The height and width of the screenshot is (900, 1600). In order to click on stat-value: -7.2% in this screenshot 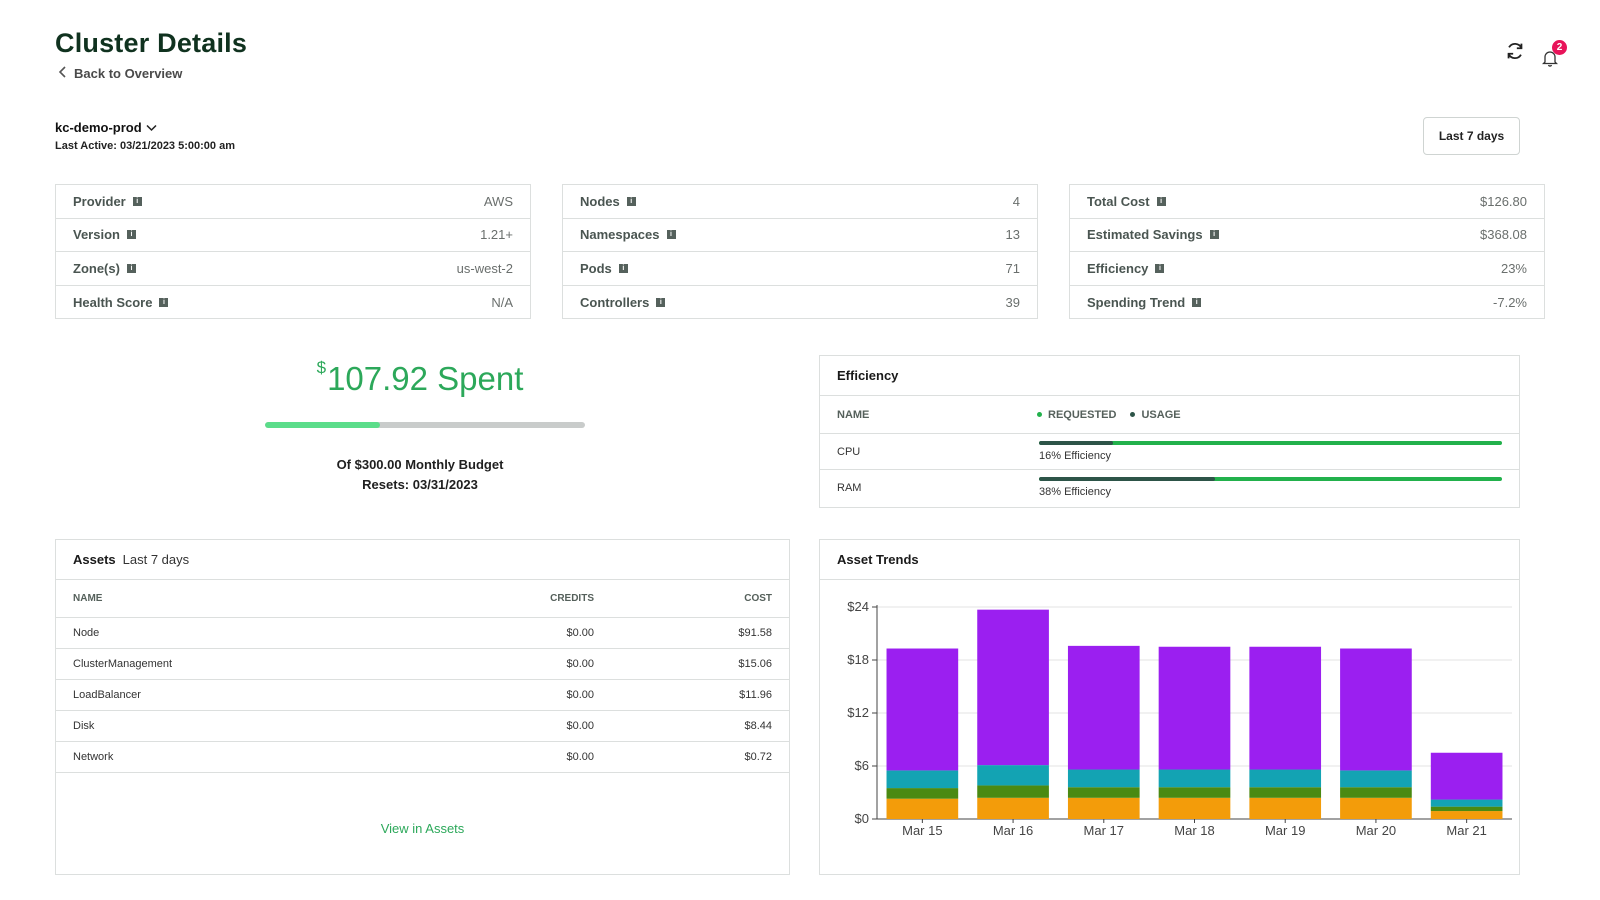, I will do `click(1510, 302)`.